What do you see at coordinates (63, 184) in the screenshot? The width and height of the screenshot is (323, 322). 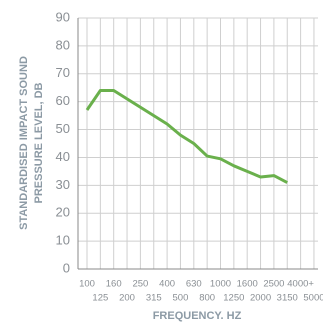 I see `y-tick-label: 30` at bounding box center [63, 184].